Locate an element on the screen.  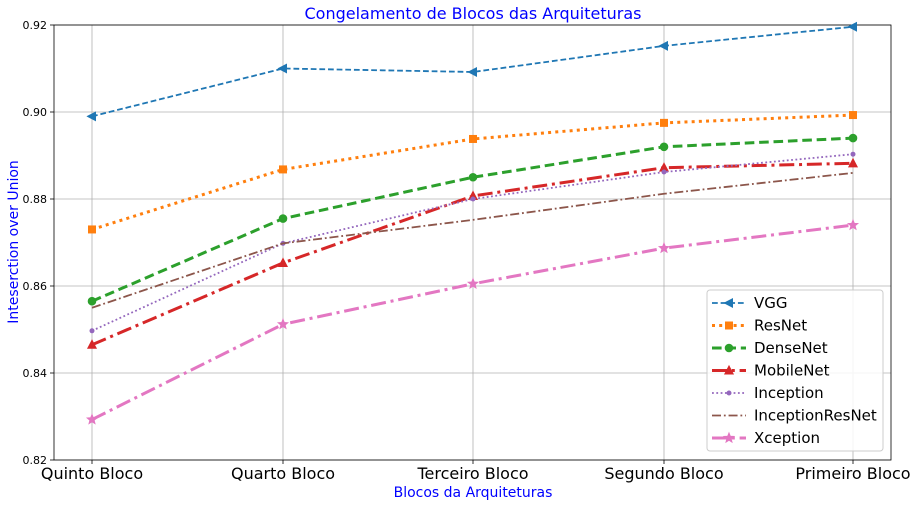
x-tick-label: Quarto Bloco is located at coordinates (283, 473).